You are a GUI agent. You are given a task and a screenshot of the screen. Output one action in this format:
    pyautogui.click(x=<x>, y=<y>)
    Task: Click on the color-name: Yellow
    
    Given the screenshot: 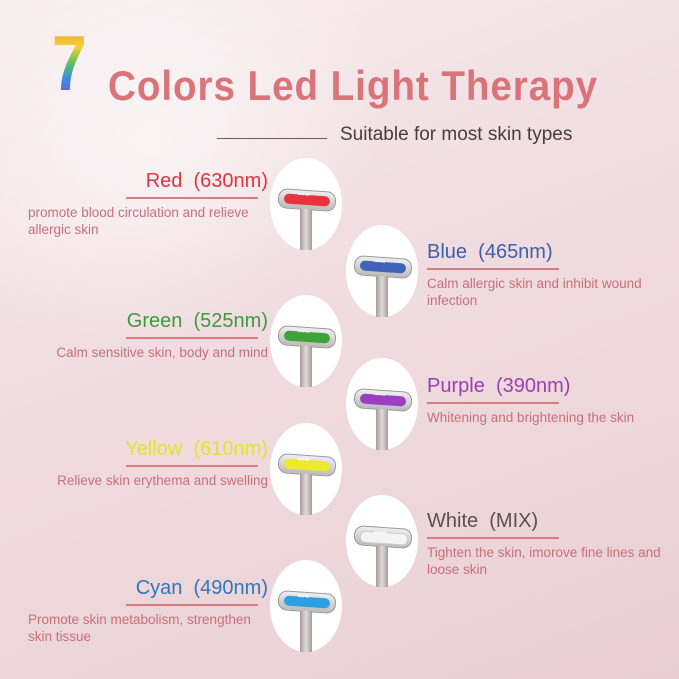 What is the action you would take?
    pyautogui.click(x=154, y=449)
    